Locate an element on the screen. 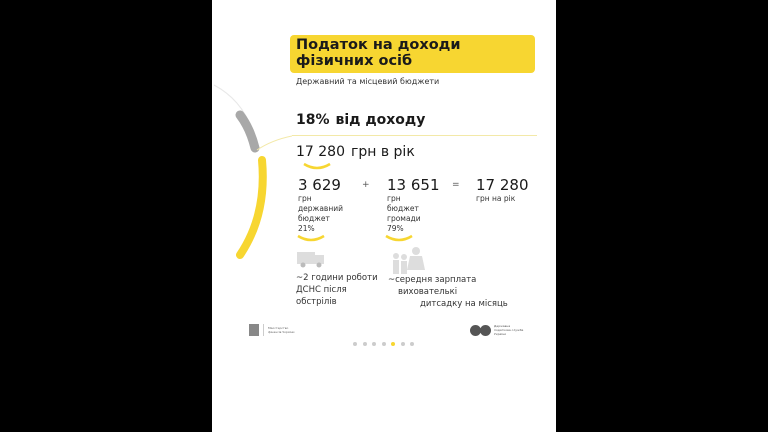 Image resolution: width=768 pixels, height=432 pixels. community-label1: бюджет is located at coordinates (403, 208).